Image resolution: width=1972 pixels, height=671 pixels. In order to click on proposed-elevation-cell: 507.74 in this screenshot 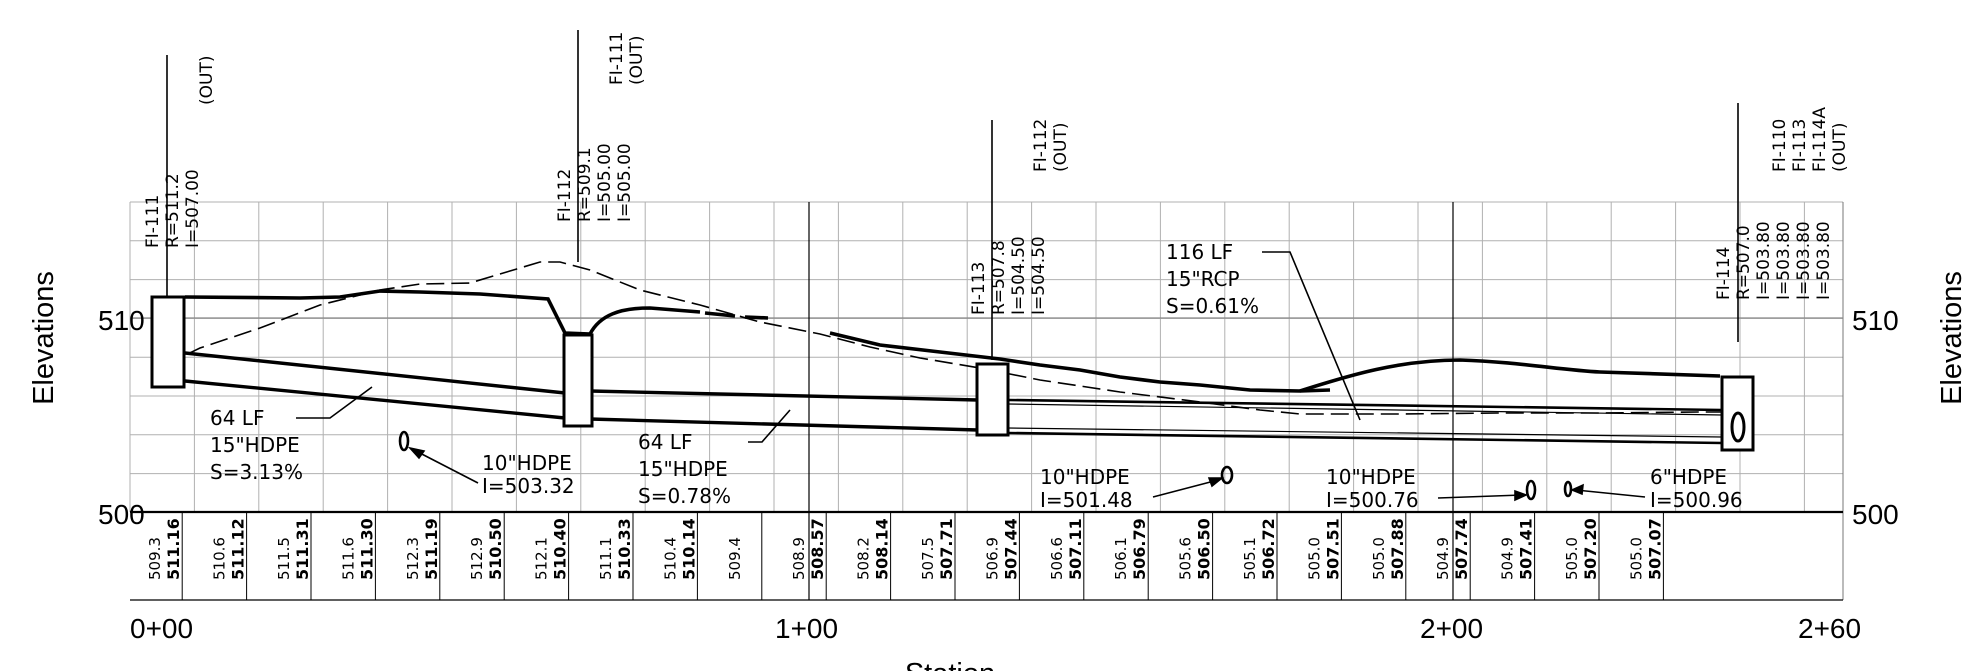, I will do `click(1461, 549)`.